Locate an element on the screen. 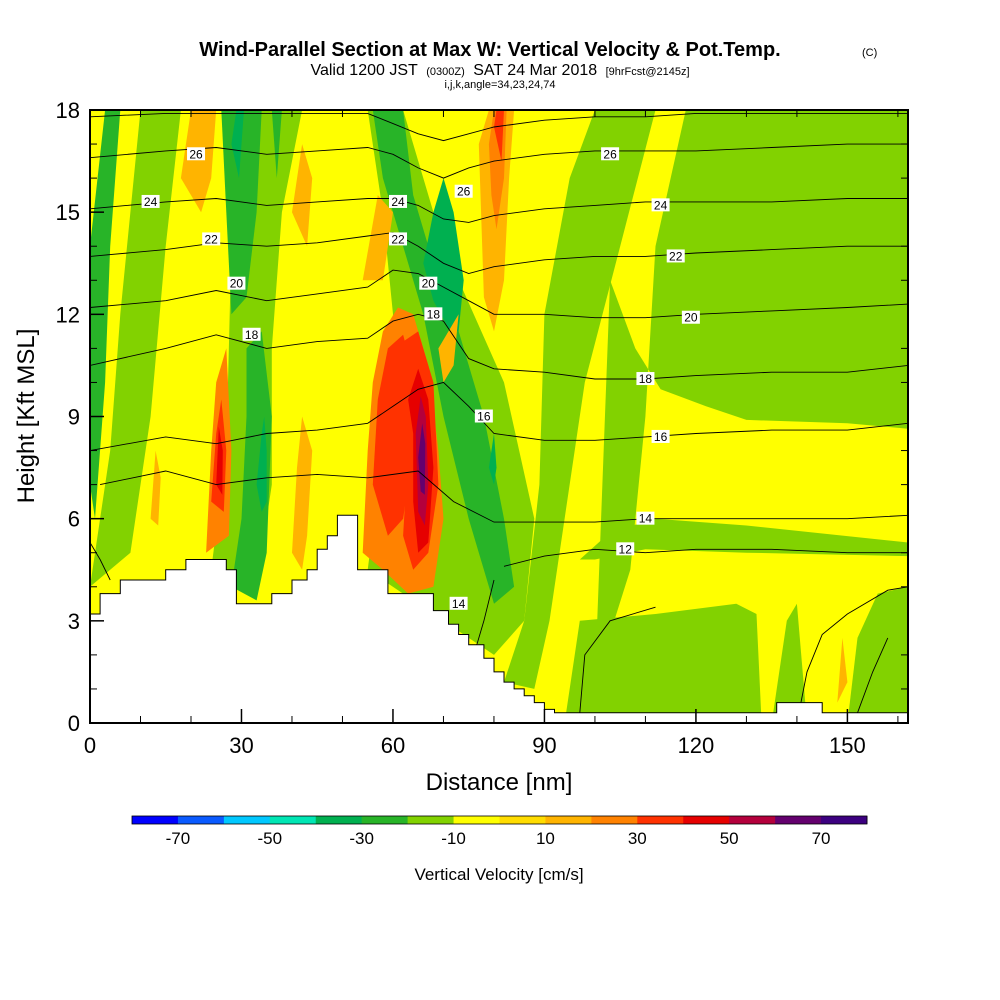  x-tick-label: 0 is located at coordinates (90, 745).